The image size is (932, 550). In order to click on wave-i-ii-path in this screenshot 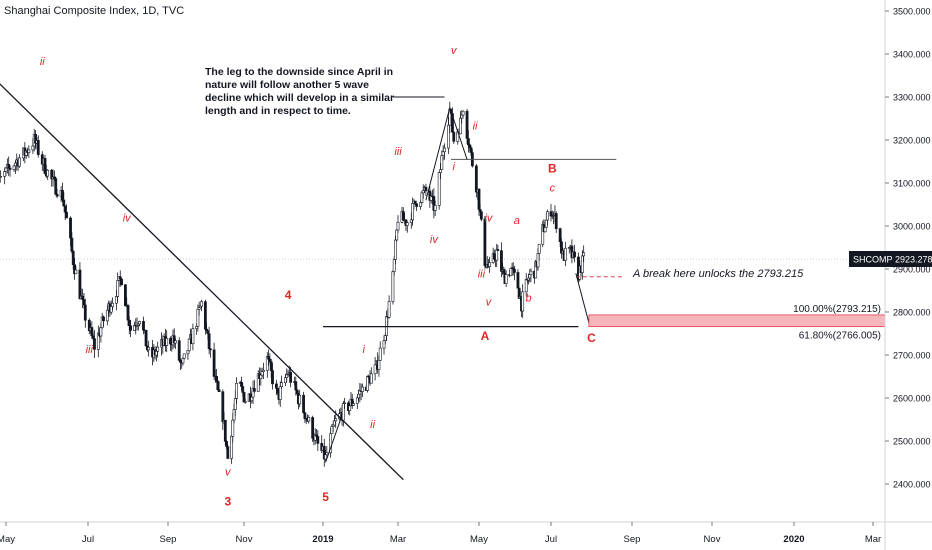, I will do `click(446, 153)`.